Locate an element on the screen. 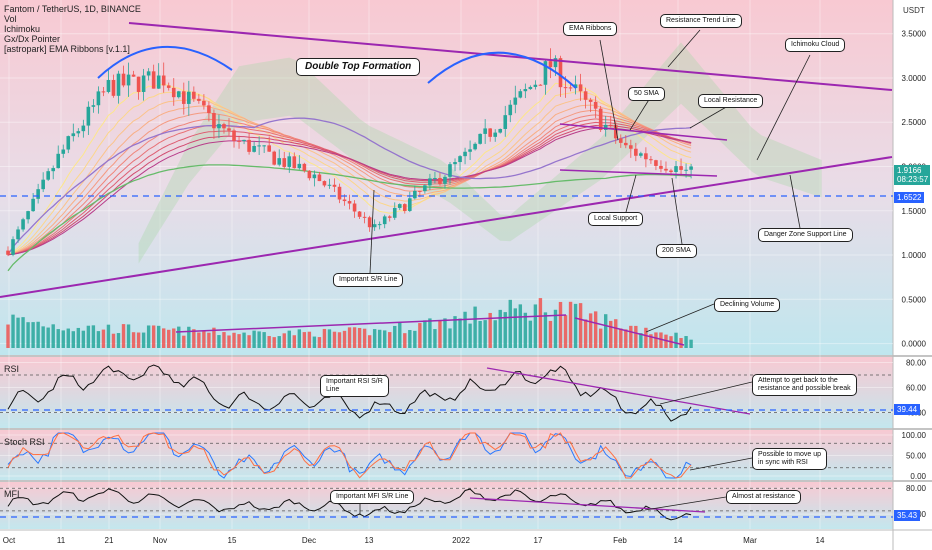 The image size is (932, 550). mfi-resistance-note: Almost at resistance is located at coordinates (764, 497).